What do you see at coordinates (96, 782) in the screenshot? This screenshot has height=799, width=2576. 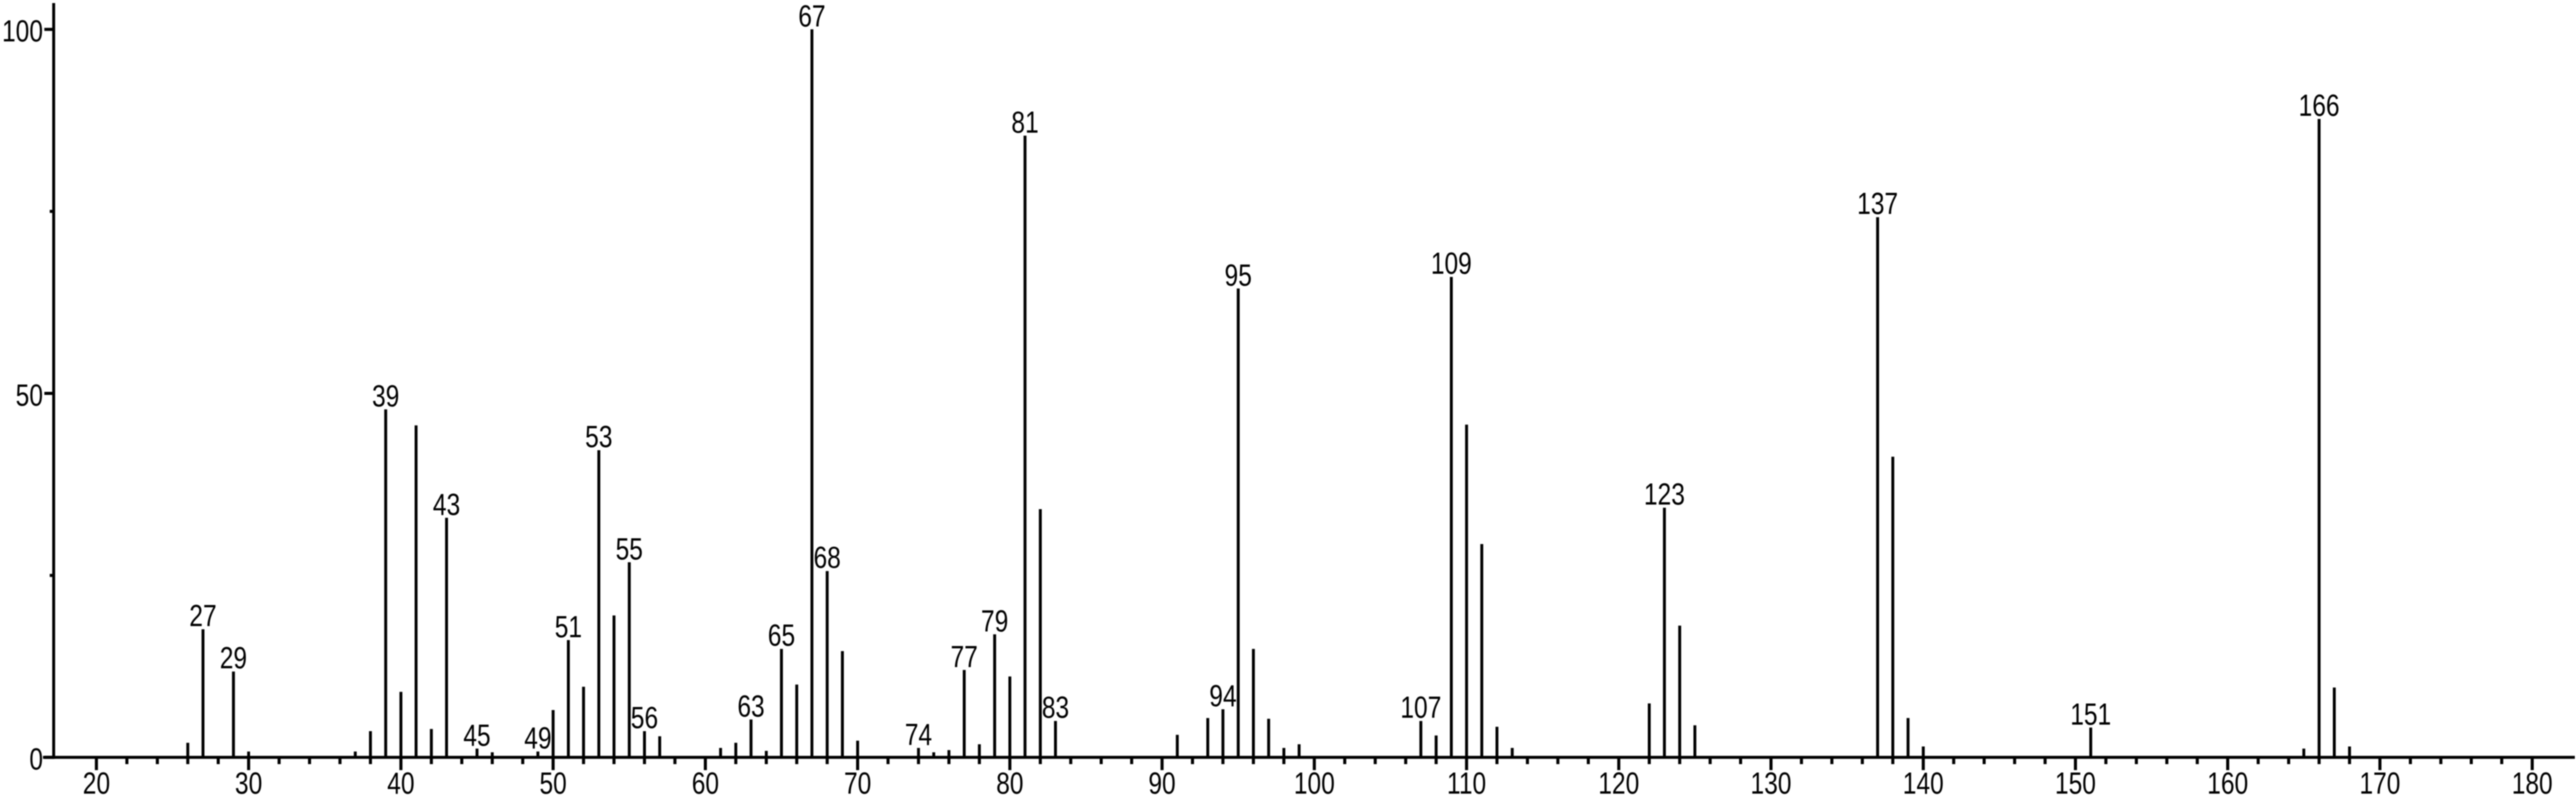 I see `svg-text: 20` at bounding box center [96, 782].